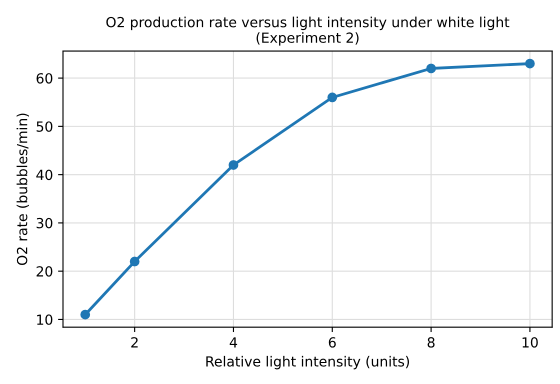 The height and width of the screenshot is (384, 560). Describe the element at coordinates (308, 31) in the screenshot. I see `chart-title: O2 production rate versus light intensity under white light (Experiment 2)` at that location.